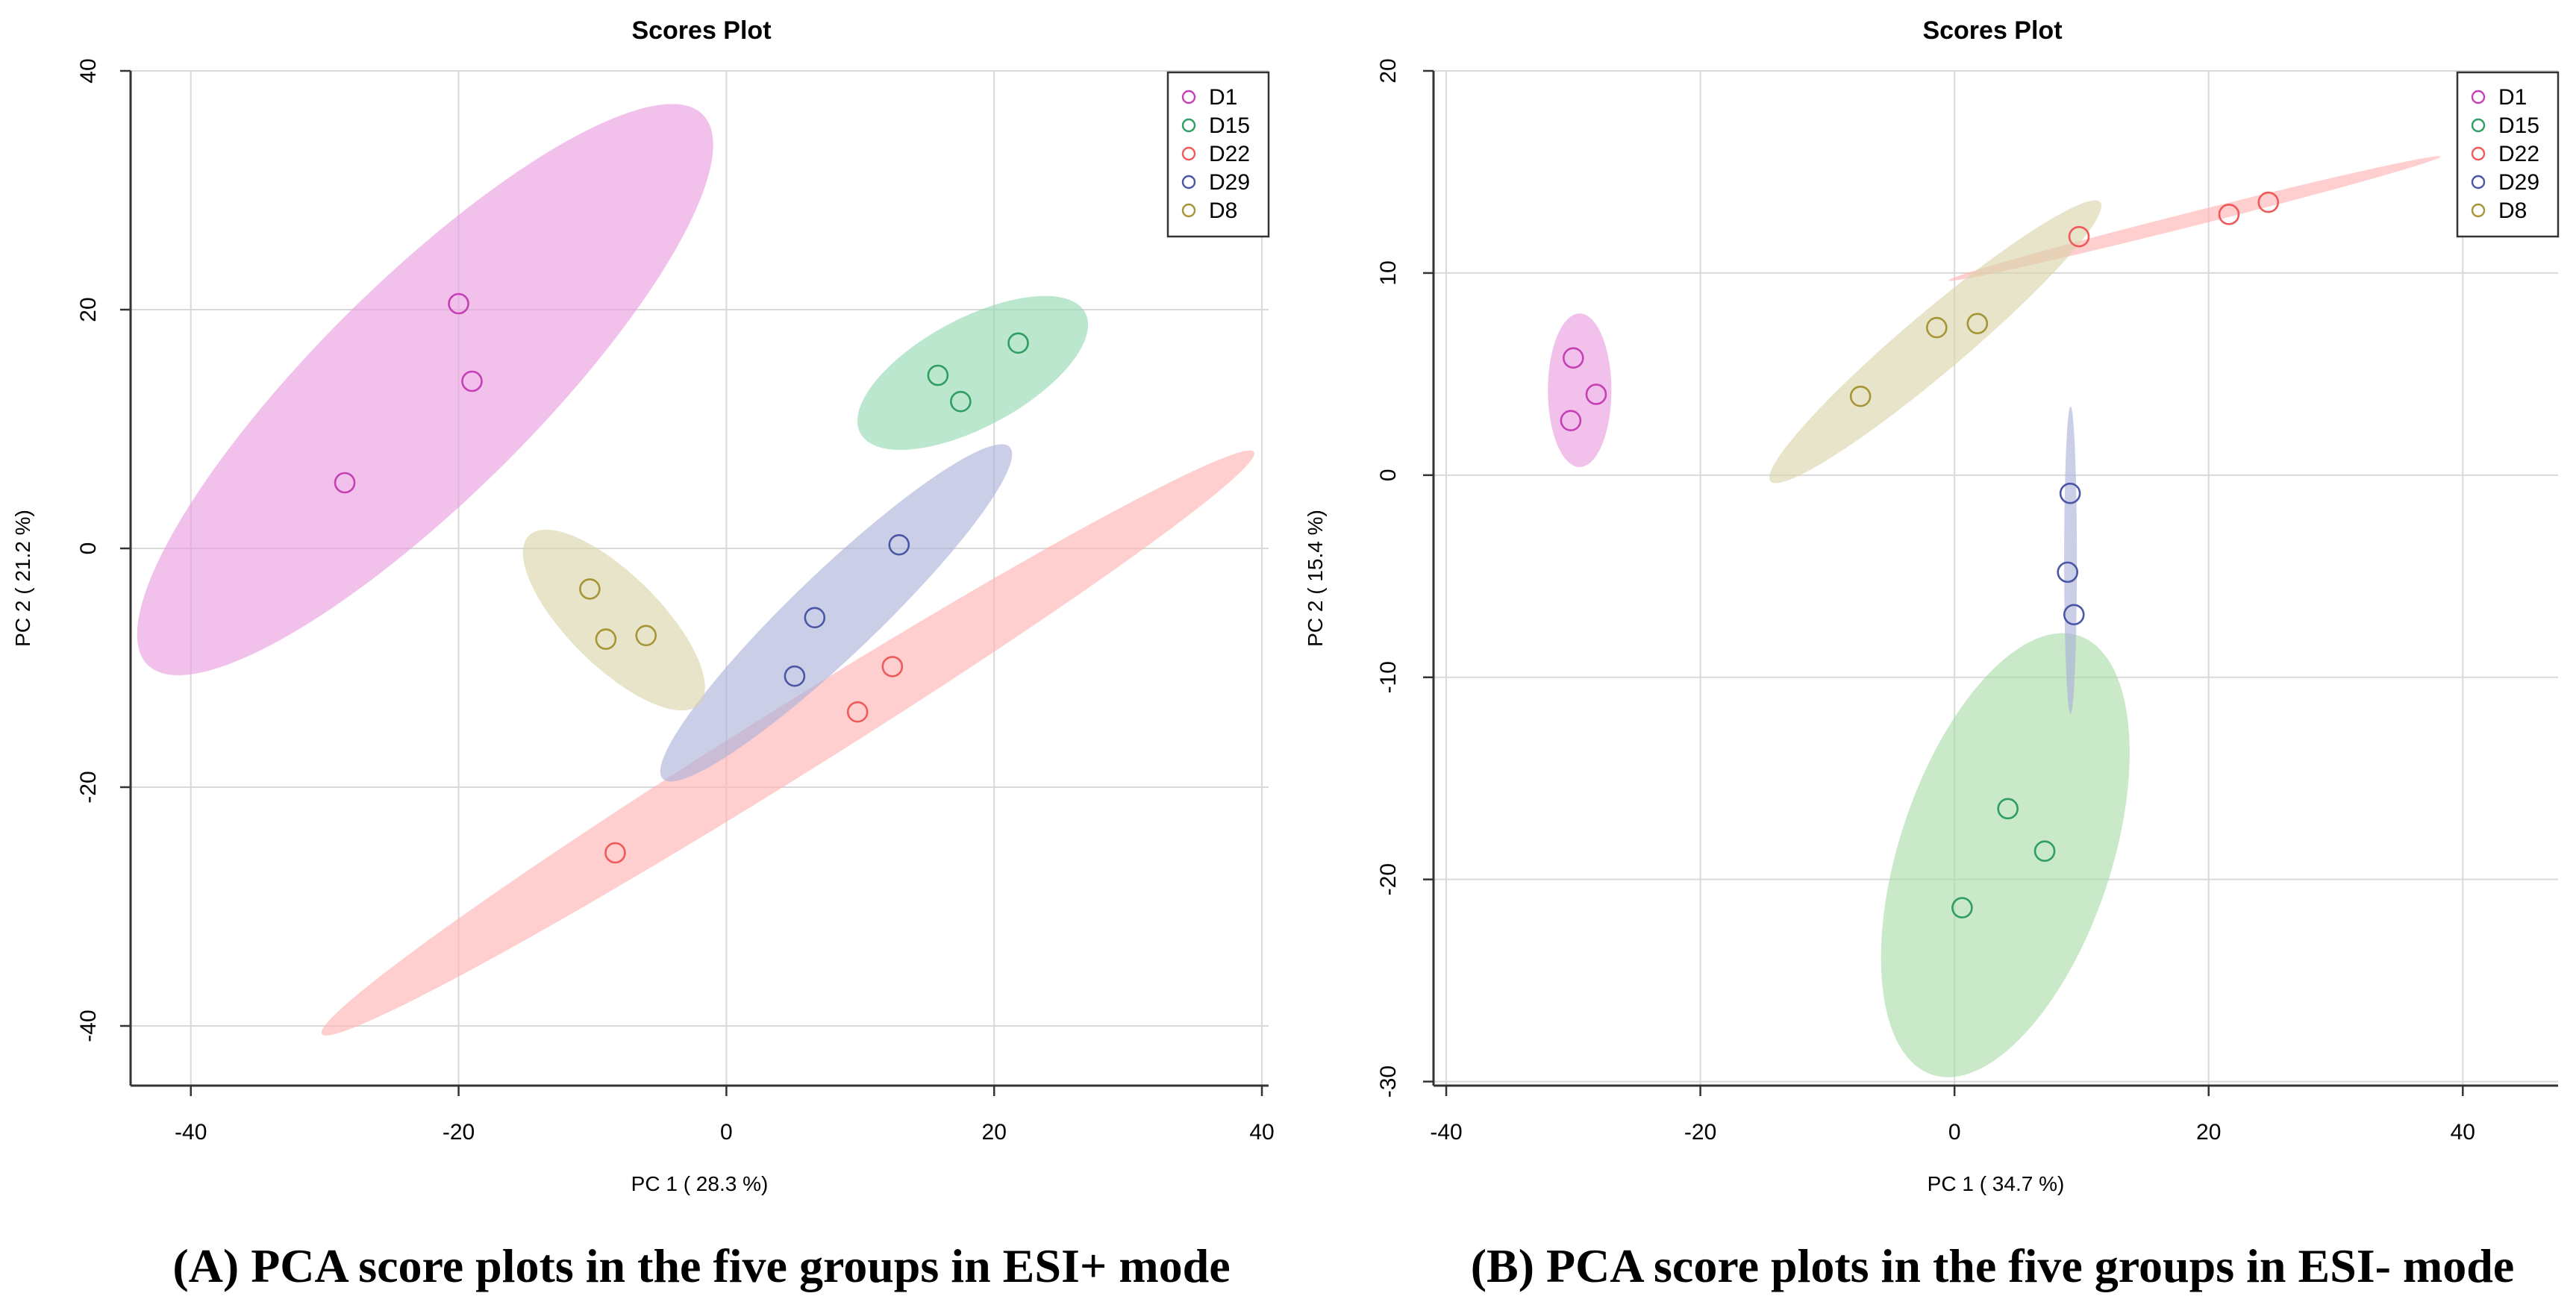 Image resolution: width=2576 pixels, height=1302 pixels. What do you see at coordinates (1388, 70) in the screenshot?
I see `panel-b-y-tick-label: 20` at bounding box center [1388, 70].